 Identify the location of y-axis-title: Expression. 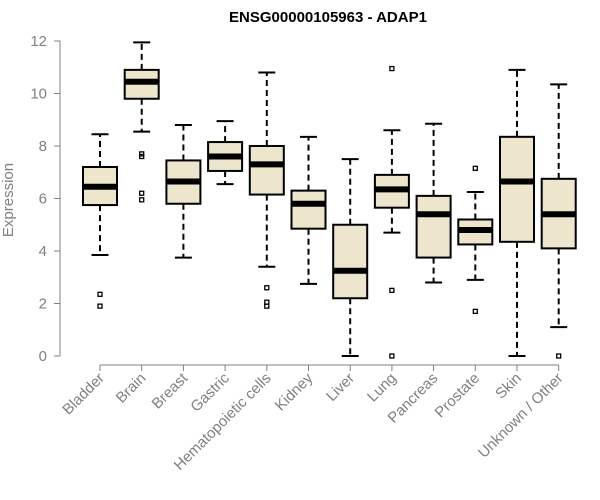
(8, 200).